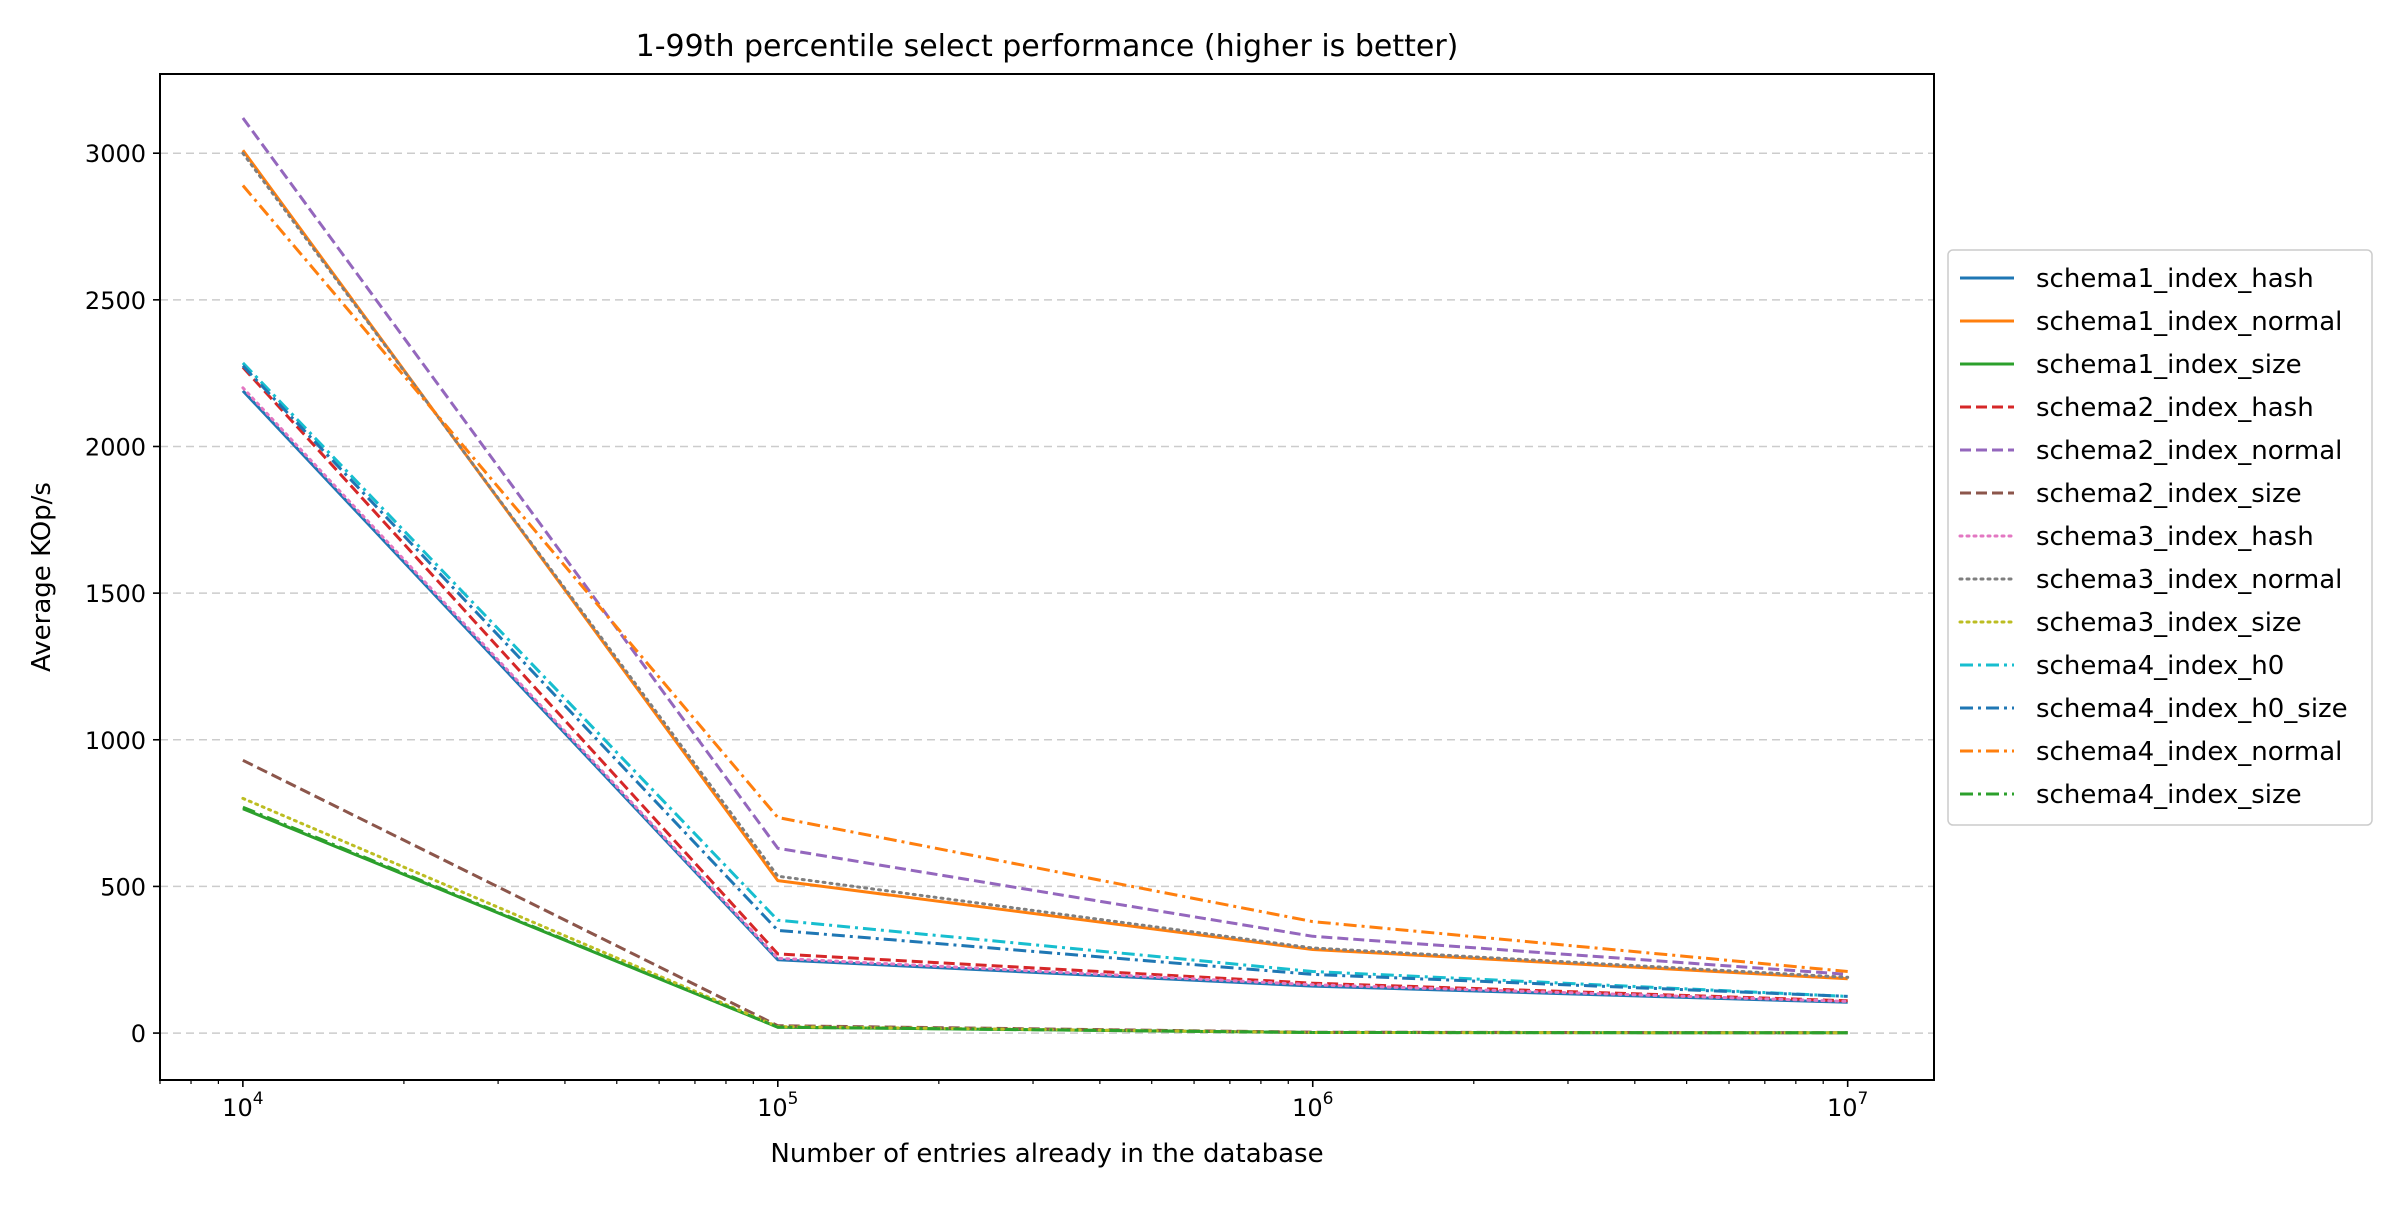  Describe the element at coordinates (1328, 1099) in the screenshot. I see `x-tick-exponent: 6` at that location.